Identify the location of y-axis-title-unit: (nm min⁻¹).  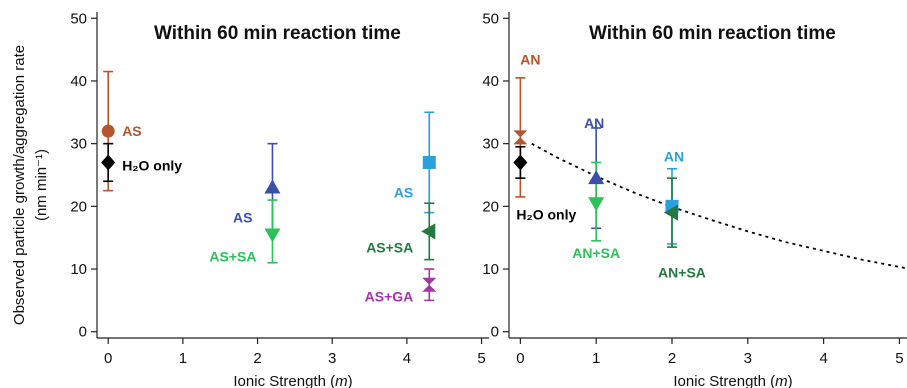
(41, 185).